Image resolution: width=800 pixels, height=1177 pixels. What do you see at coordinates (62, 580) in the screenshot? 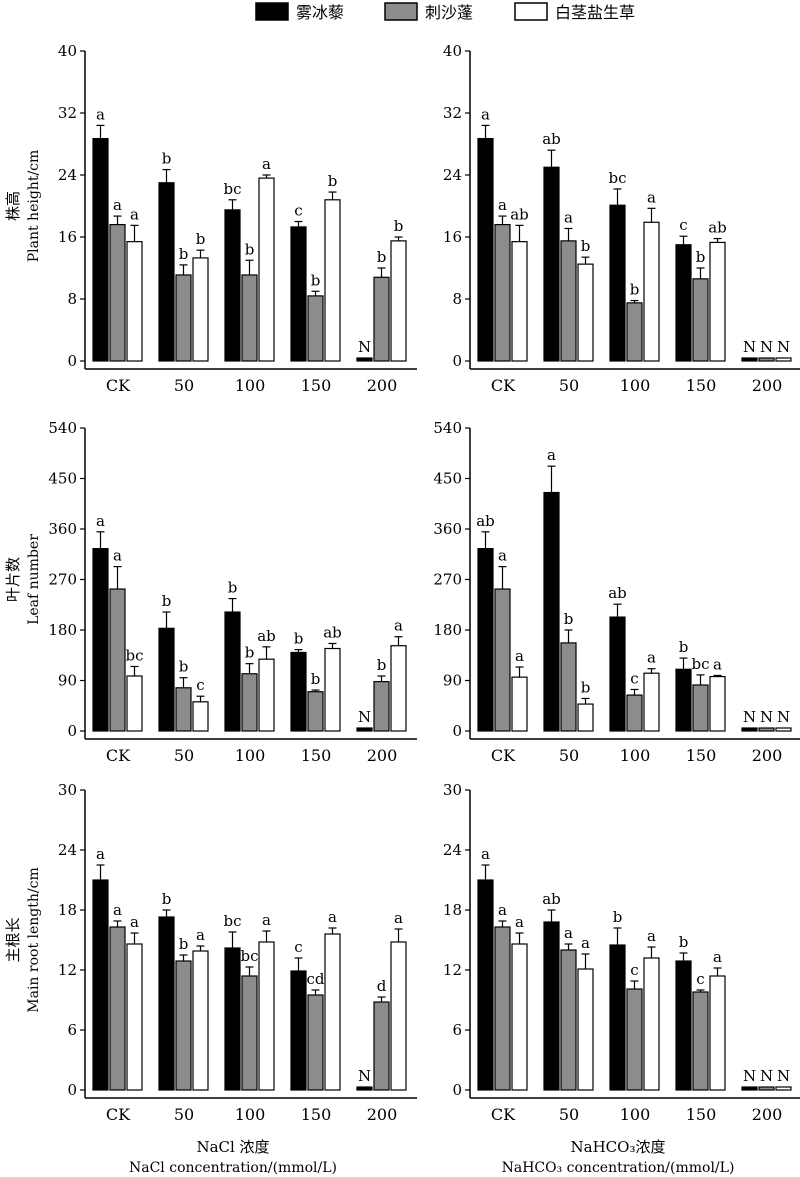
I see `y-tick-label: 270` at bounding box center [62, 580].